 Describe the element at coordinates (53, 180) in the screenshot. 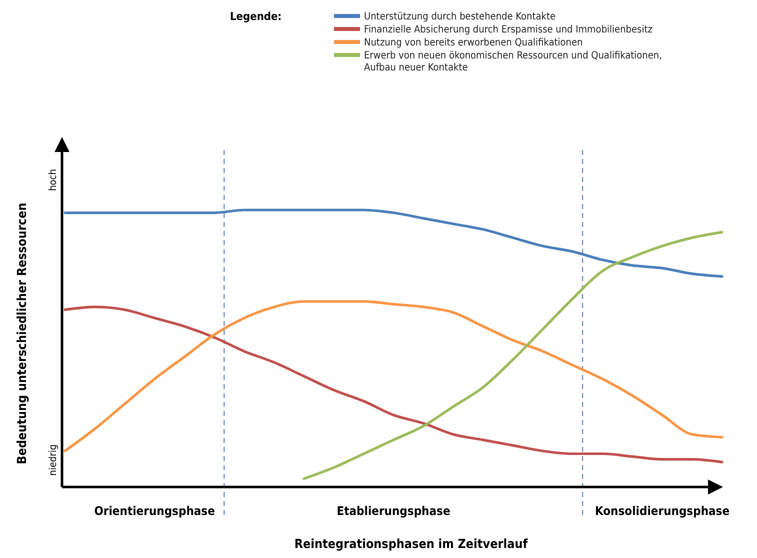

I see `text: hoch` at that location.